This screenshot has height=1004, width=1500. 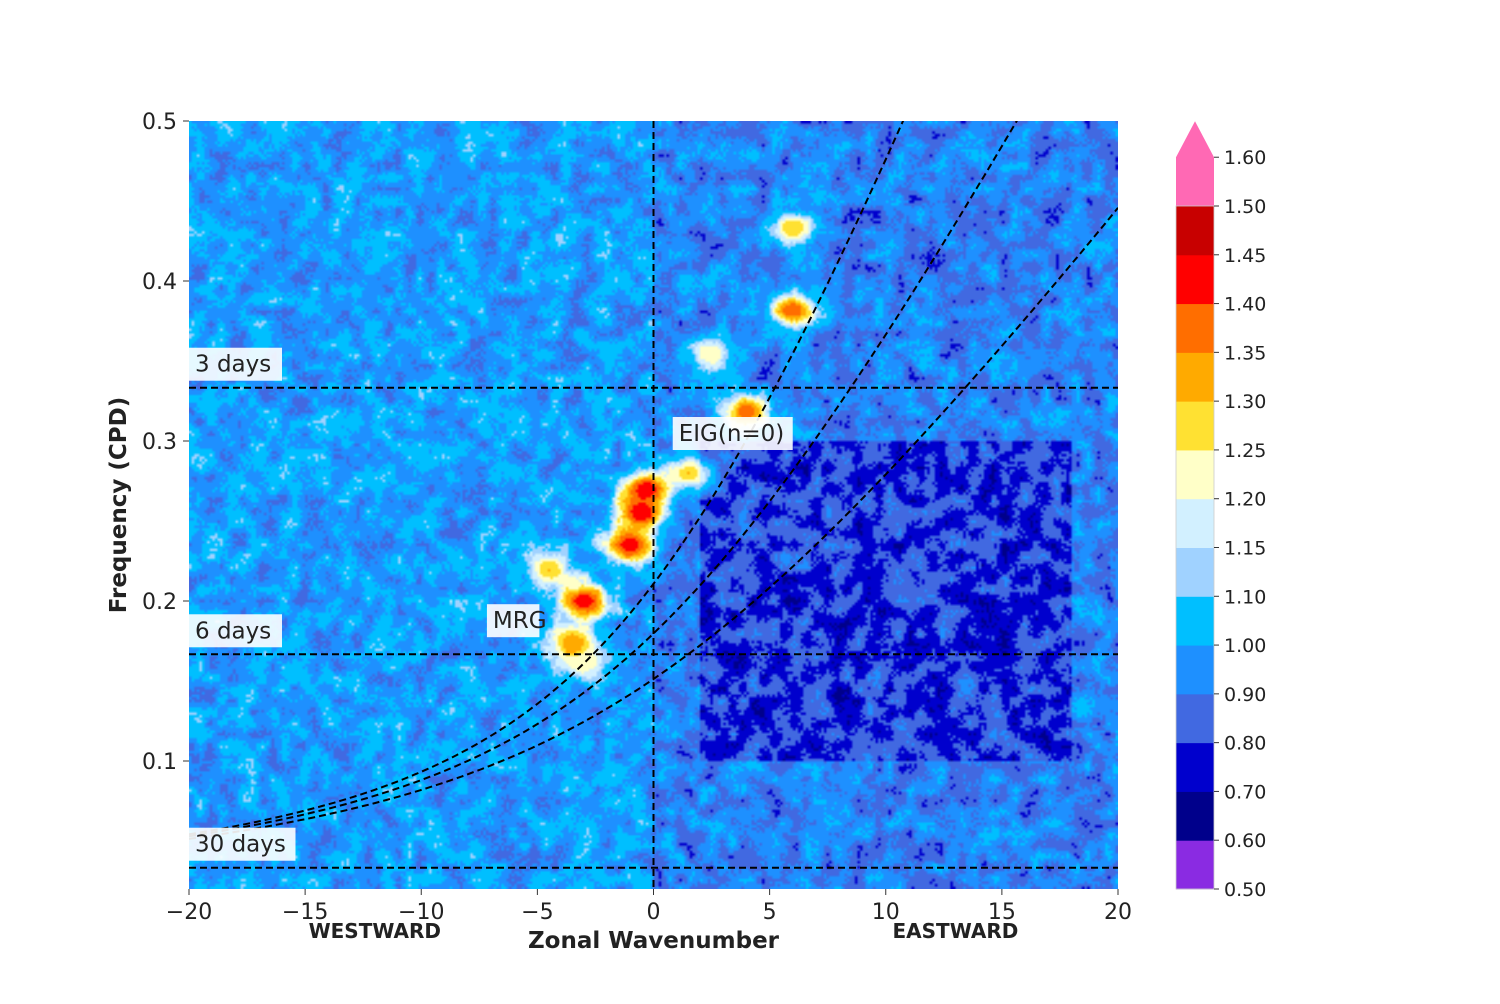 What do you see at coordinates (159, 602) in the screenshot?
I see `y-tick-label: 0.2` at bounding box center [159, 602].